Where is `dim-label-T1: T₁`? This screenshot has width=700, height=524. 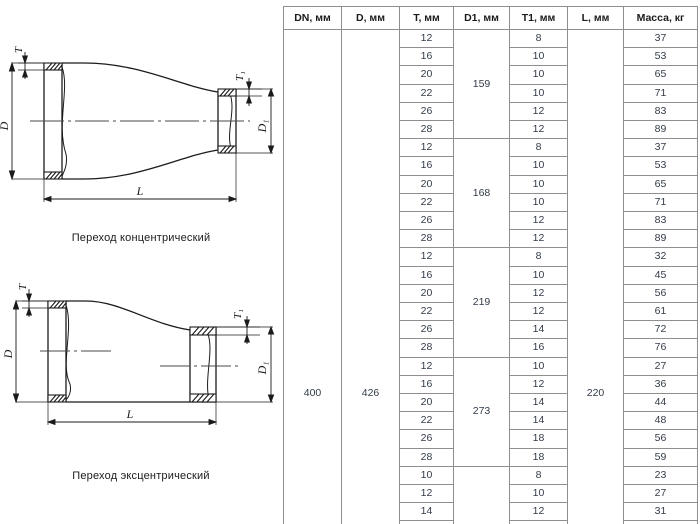 dim-label-T1: T₁ is located at coordinates (240, 76).